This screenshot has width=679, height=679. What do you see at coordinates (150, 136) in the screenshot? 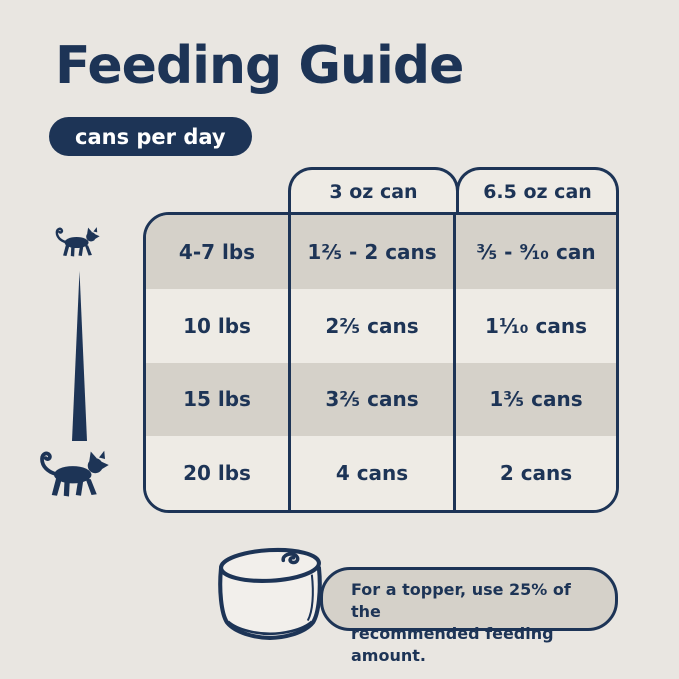
I see `units-badge: cans per day` at bounding box center [150, 136].